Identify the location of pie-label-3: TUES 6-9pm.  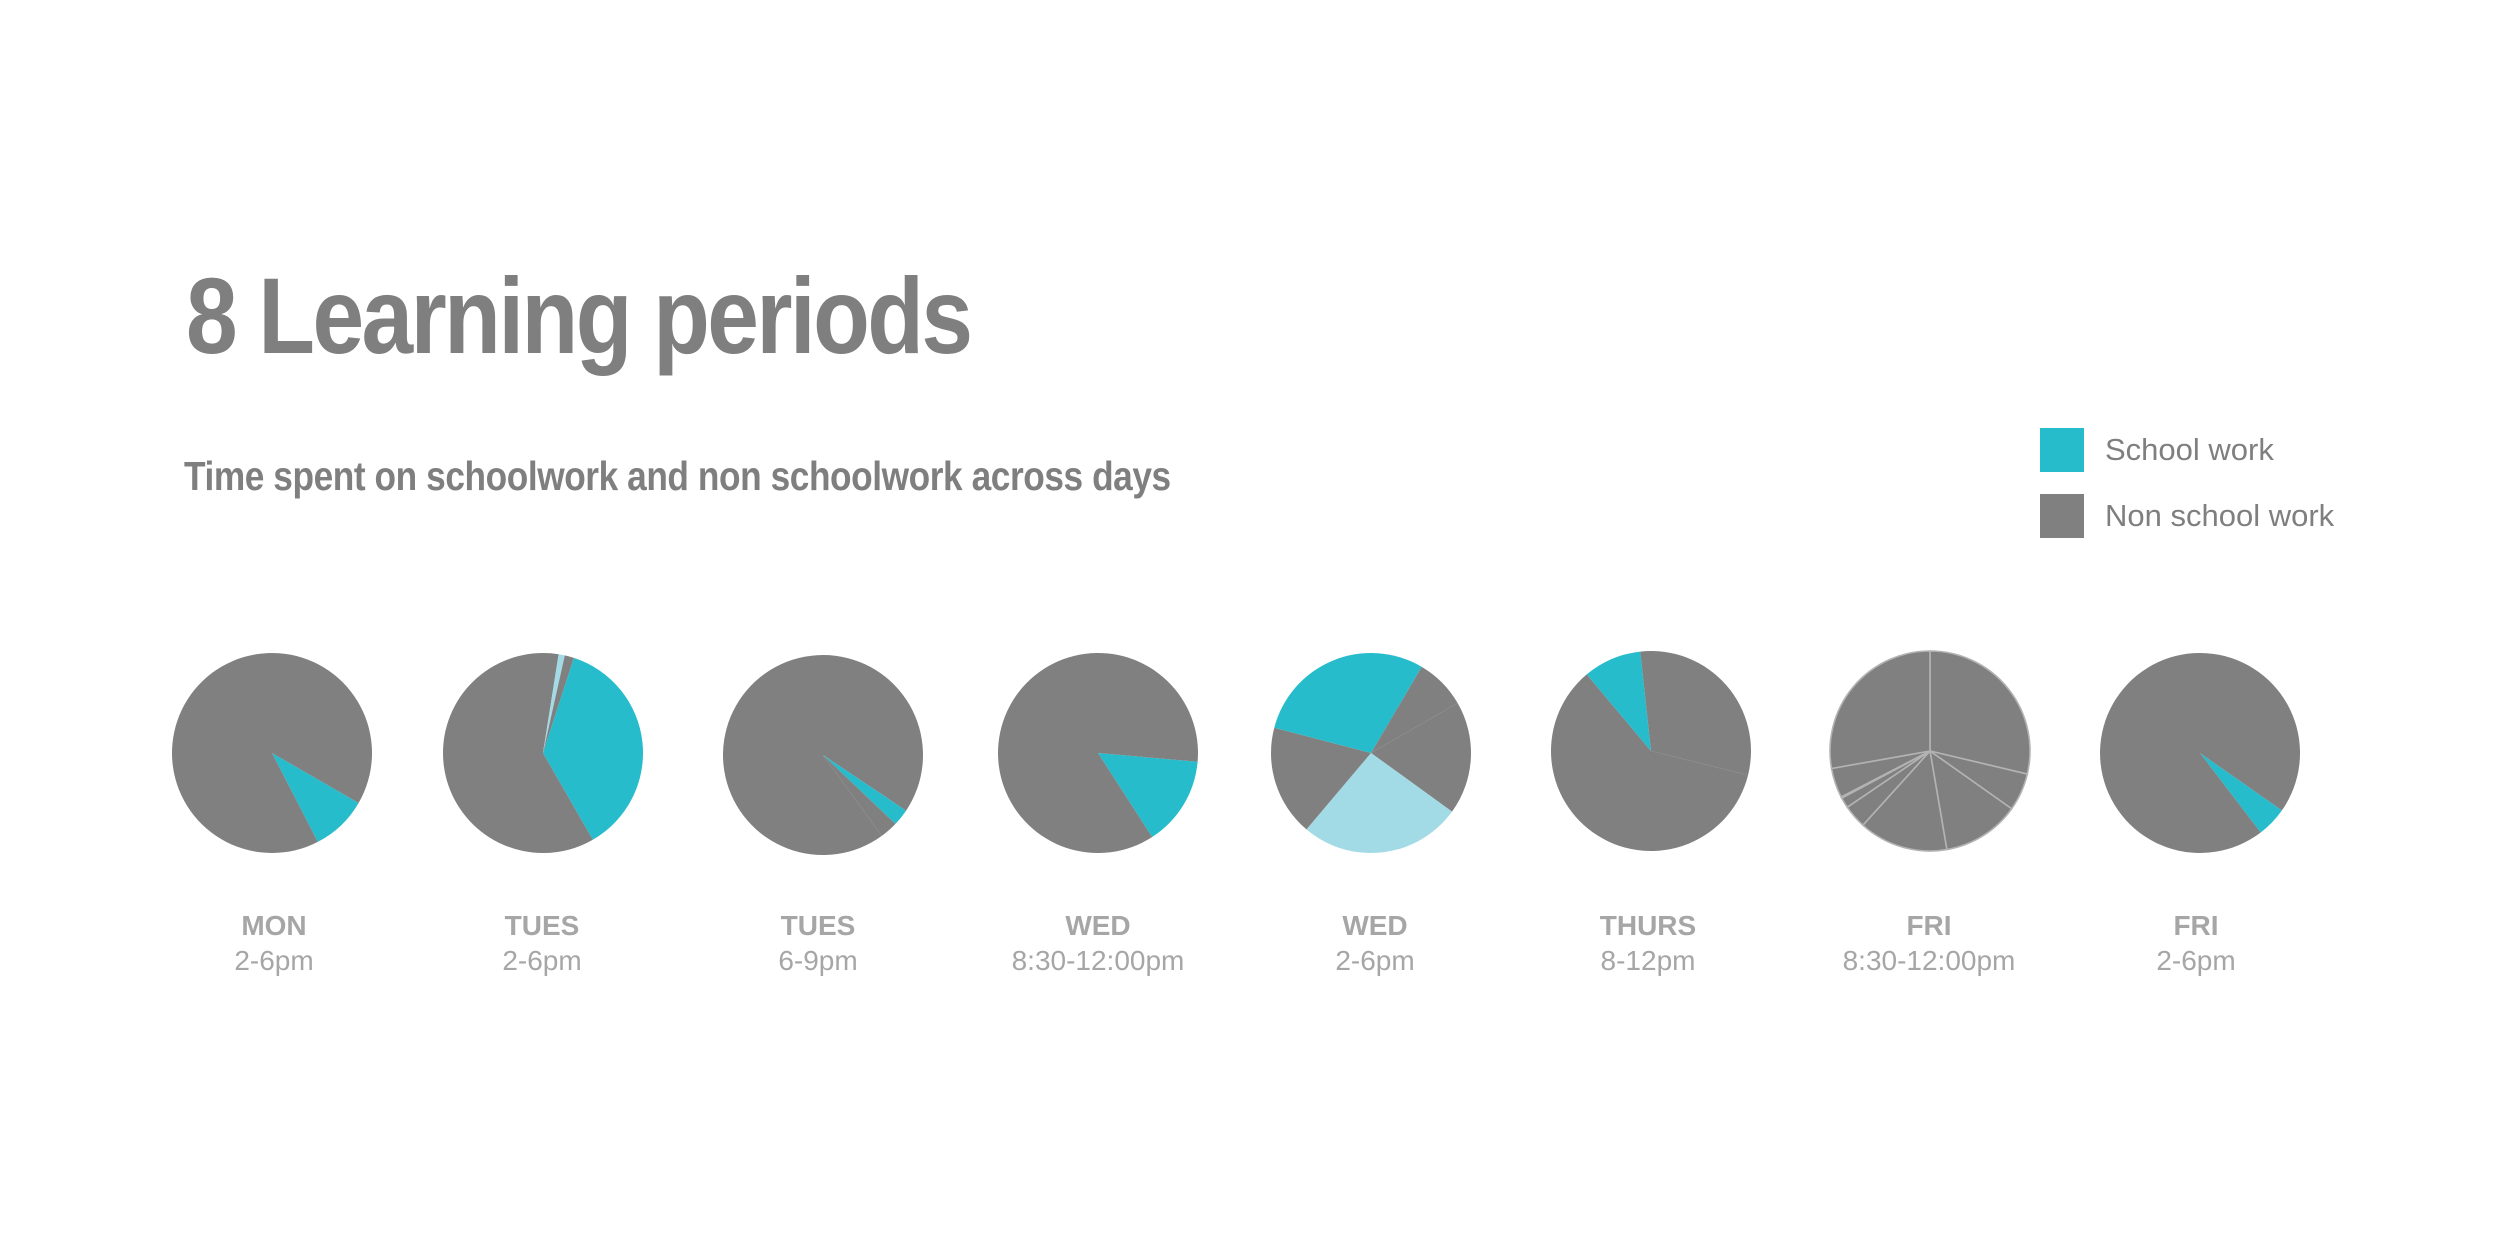
(818, 943).